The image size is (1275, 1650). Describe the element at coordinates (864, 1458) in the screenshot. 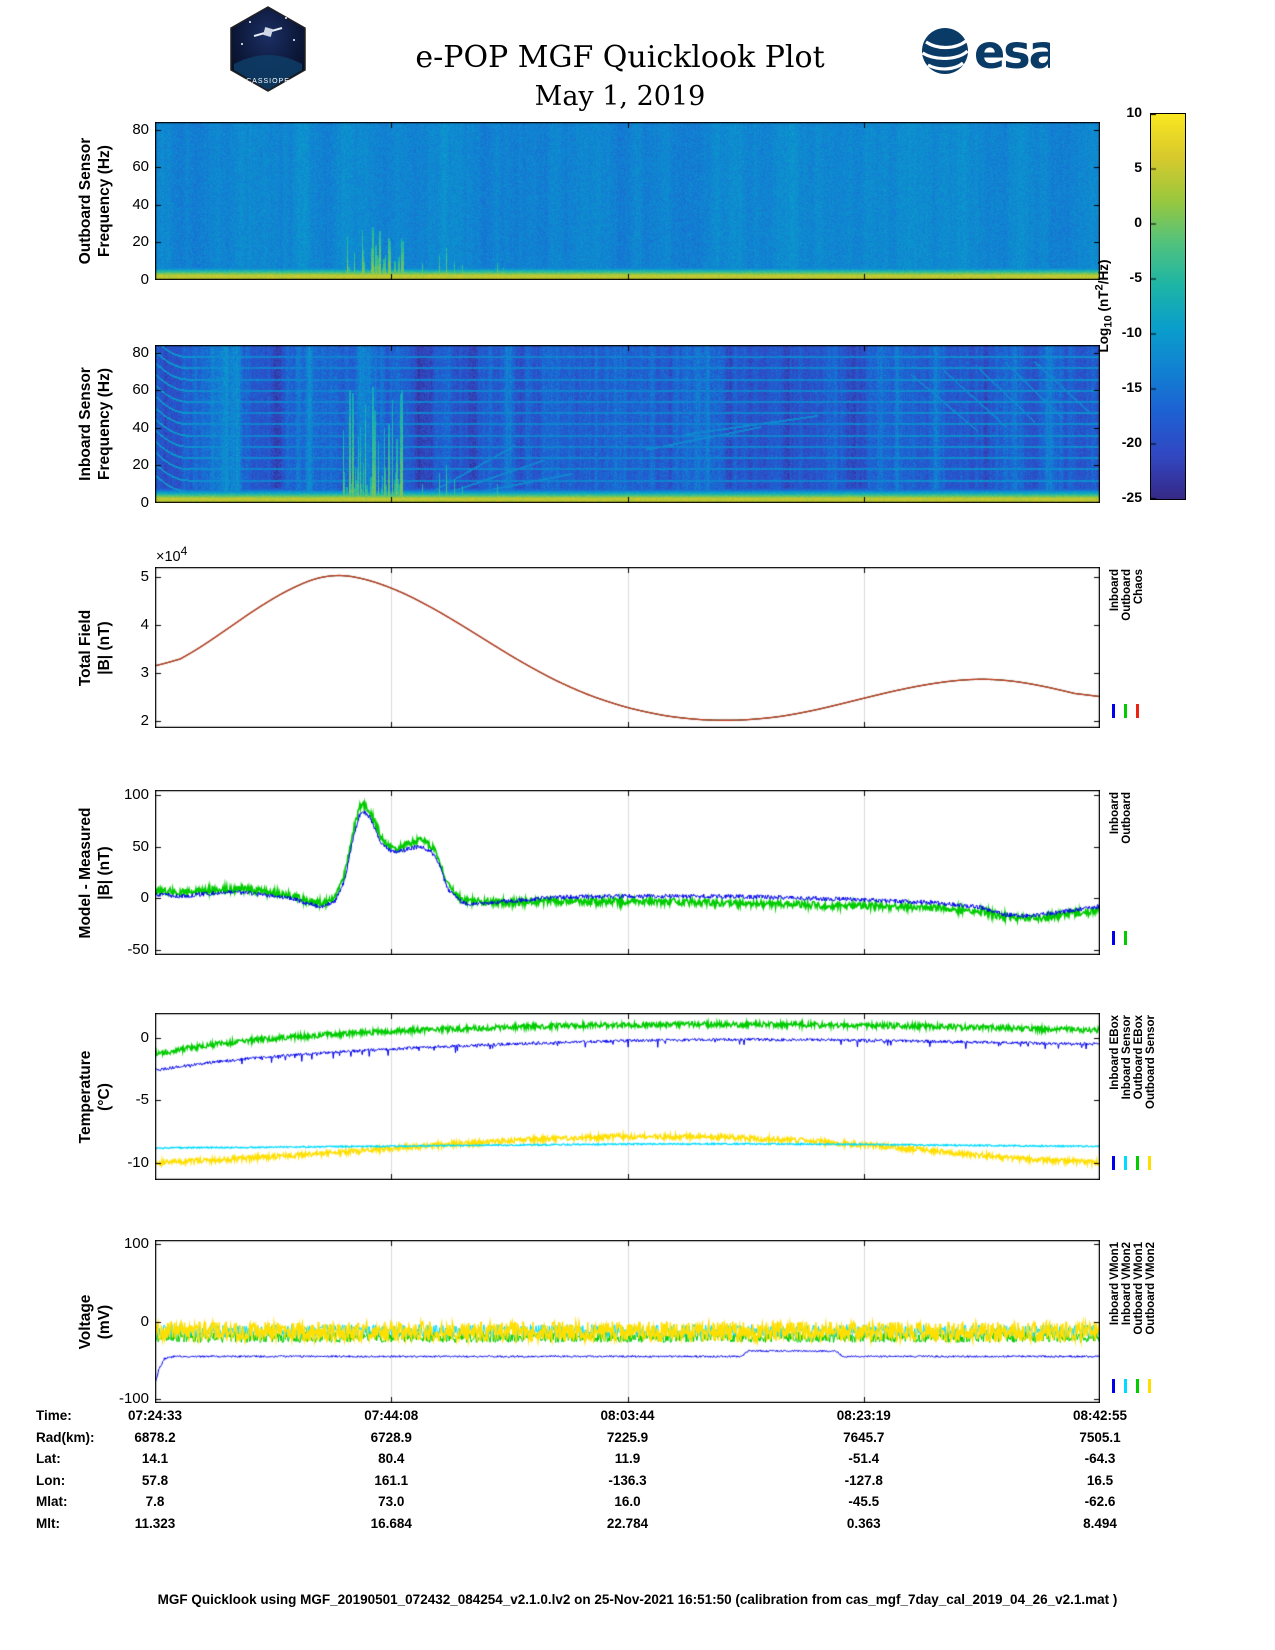

I see `ephem-value: -51.4` at that location.